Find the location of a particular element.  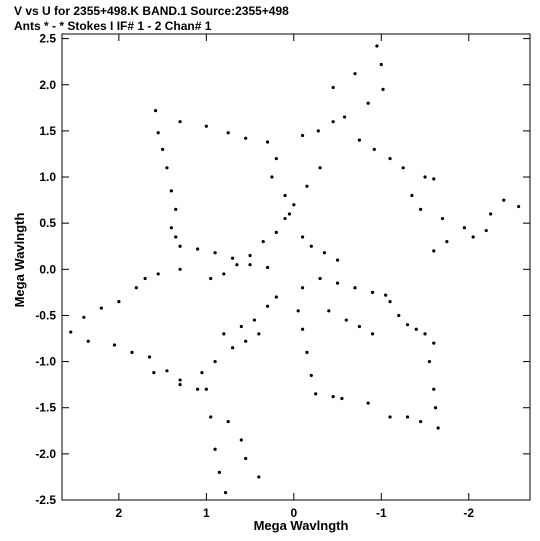

y-tick-label: -0.5 is located at coordinates (45, 315).